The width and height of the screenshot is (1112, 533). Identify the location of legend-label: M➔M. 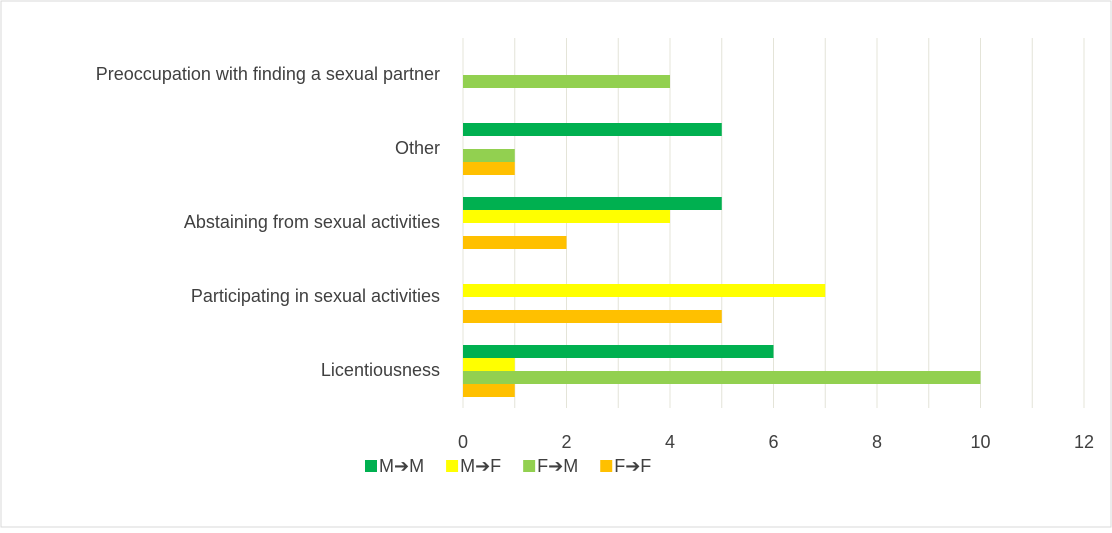
(401, 466).